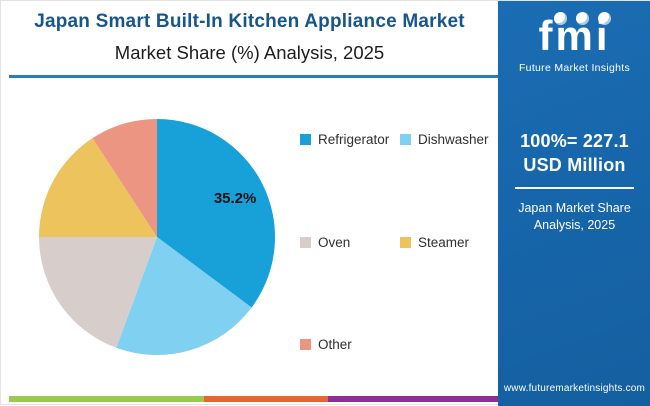  I want to click on strip-segment-orange, so click(266, 399).